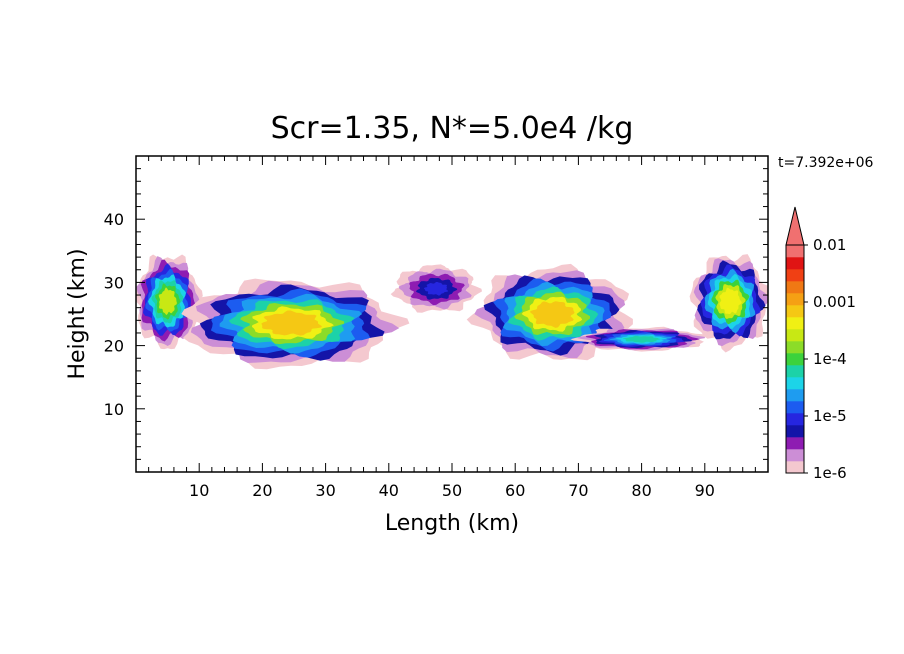 The height and width of the screenshot is (654, 904). What do you see at coordinates (730, 300) in the screenshot?
I see `contour-right-edge` at bounding box center [730, 300].